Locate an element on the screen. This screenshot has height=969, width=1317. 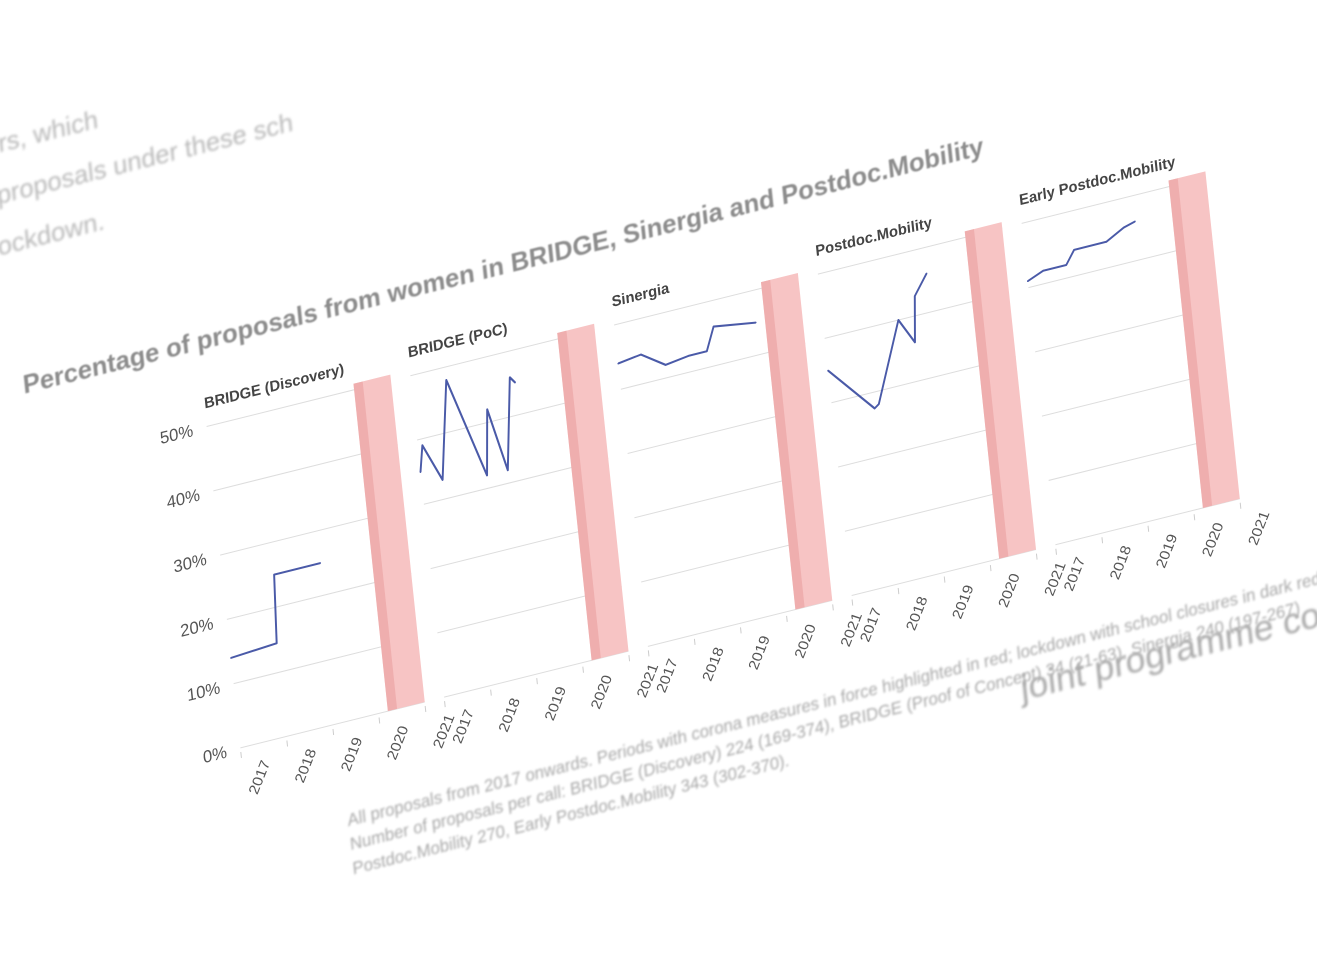
x-tick-label: 2021 is located at coordinates (1259, 528).